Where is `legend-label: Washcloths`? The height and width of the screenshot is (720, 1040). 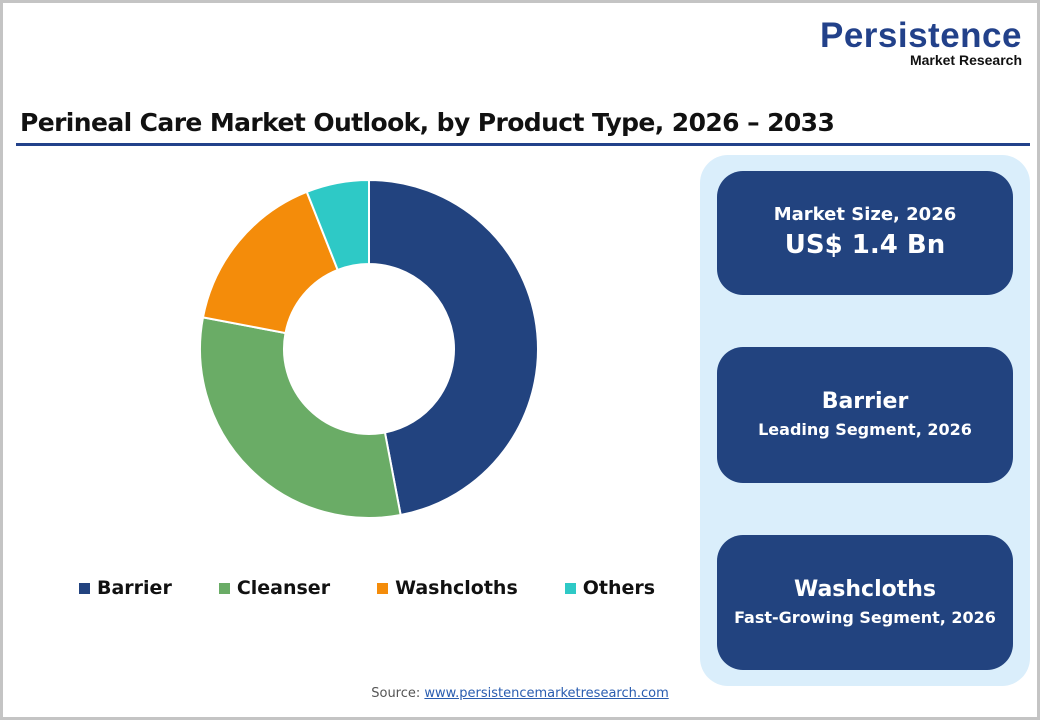 legend-label: Washcloths is located at coordinates (456, 588).